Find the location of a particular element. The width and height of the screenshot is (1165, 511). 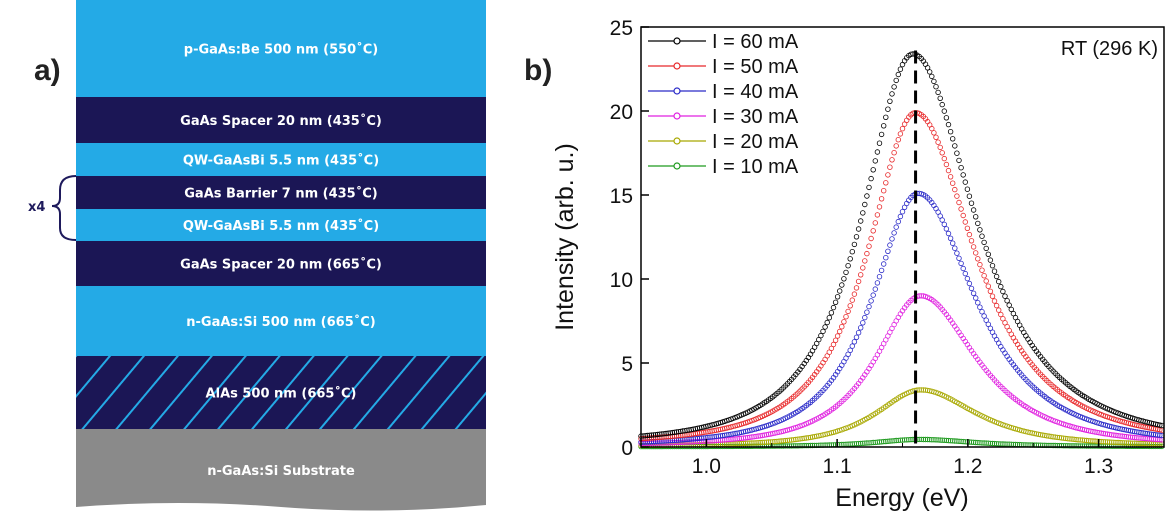

y-tick-label: 10 is located at coordinates (621, 280).